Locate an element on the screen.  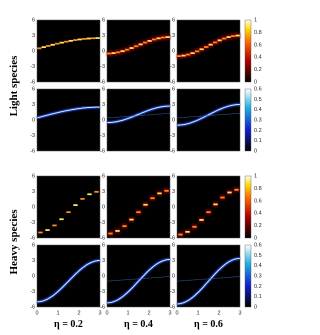
colorbar-tick-label: 0.3 is located at coordinates (258, 276).